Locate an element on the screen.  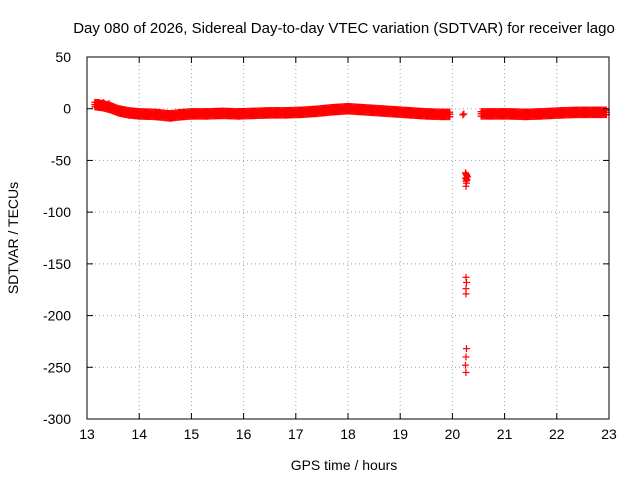
x-tick-label: 17 is located at coordinates (296, 434).